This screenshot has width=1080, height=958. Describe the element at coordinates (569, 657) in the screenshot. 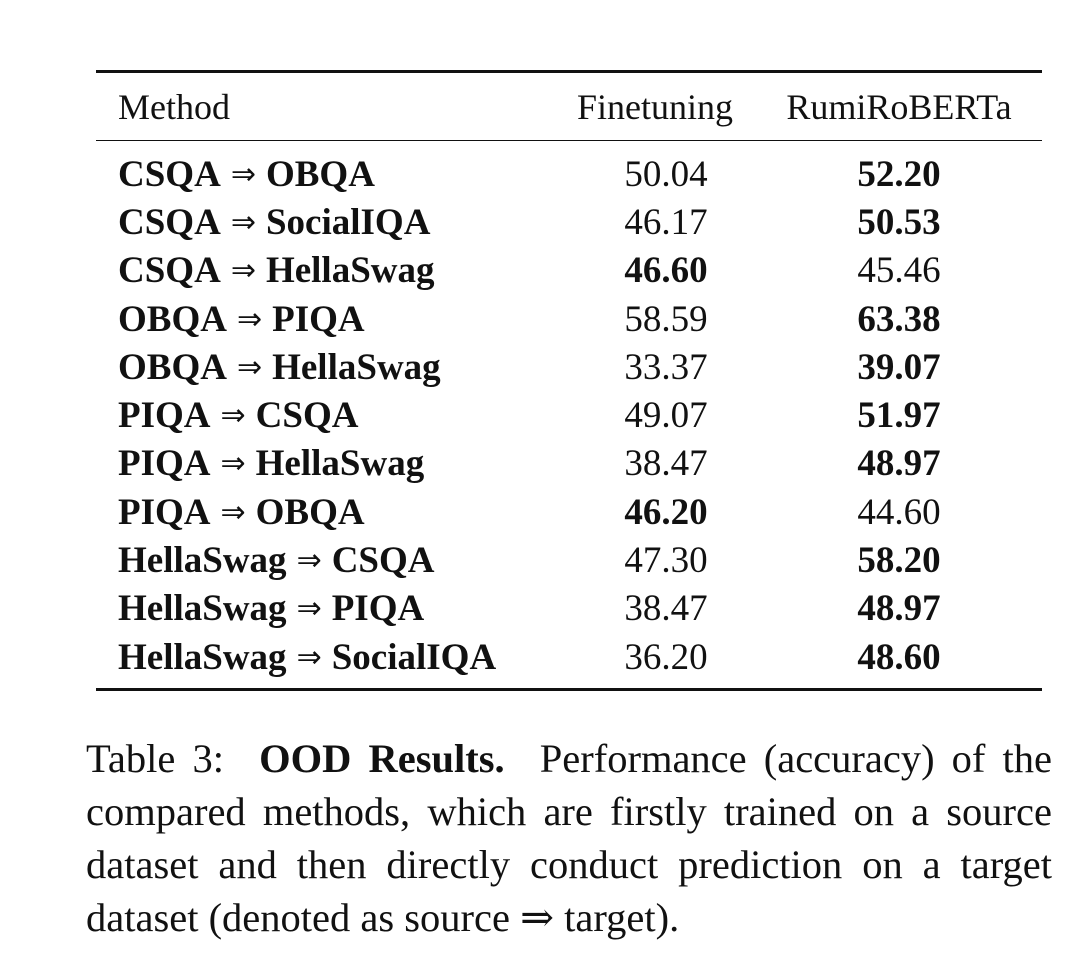

I see `table-row: HellaSwag ⇒ SocialIQA 36.20 48.60` at that location.